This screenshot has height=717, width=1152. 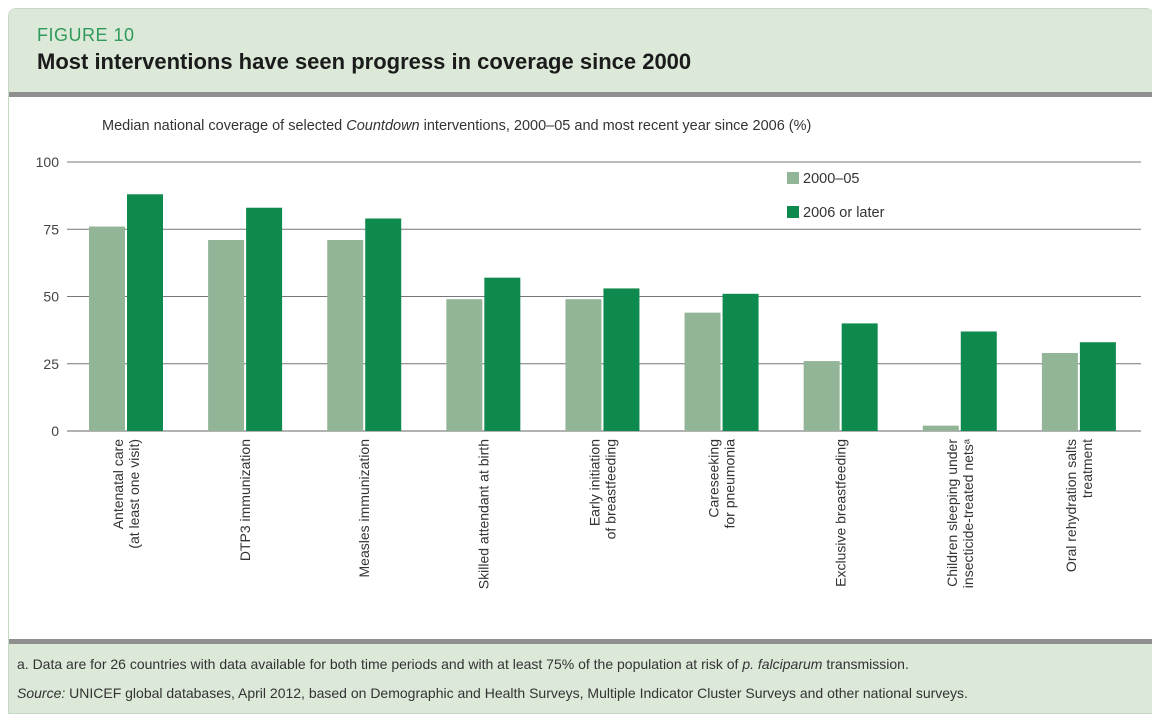 I want to click on category-label-line: for pneumonia, so click(x=730, y=484).